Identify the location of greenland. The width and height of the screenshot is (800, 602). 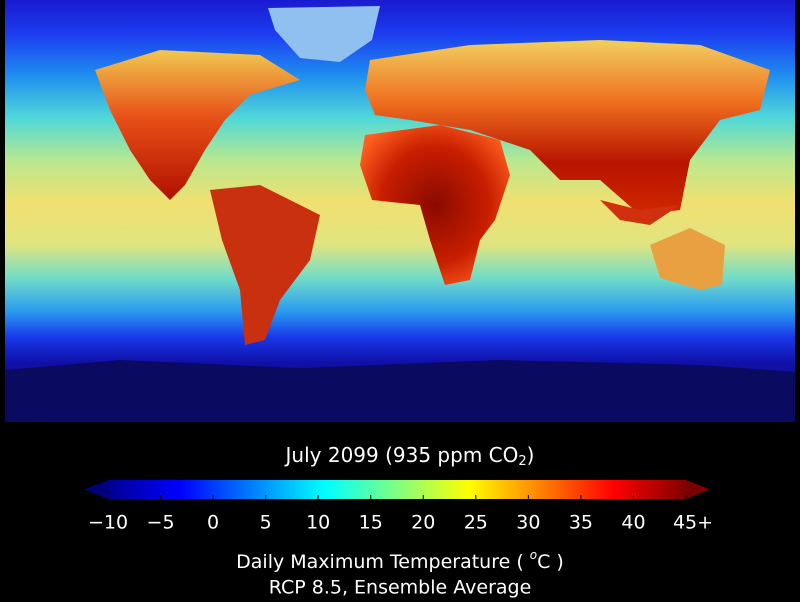
(324, 34).